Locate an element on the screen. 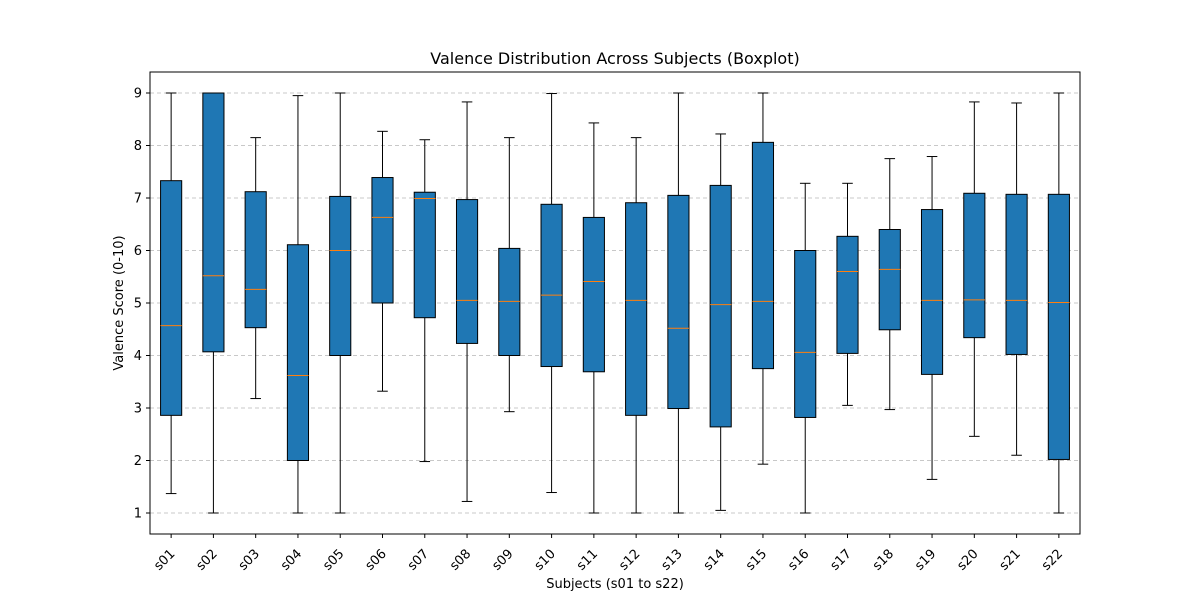 The height and width of the screenshot is (600, 1200). y-axis: 1 2 3 4 5 6 7 8 9 is located at coordinates (142, 304).